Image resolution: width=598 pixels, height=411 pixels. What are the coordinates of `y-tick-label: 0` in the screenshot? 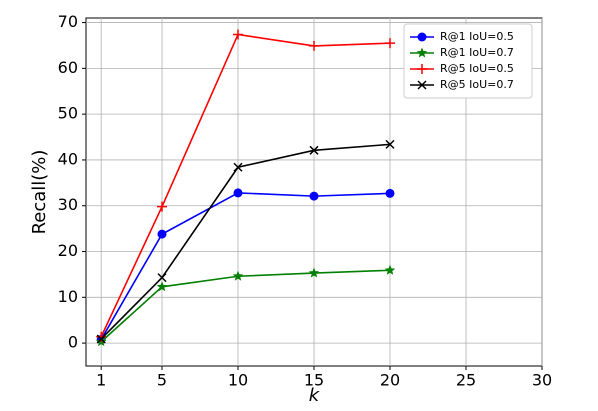 It's located at (73, 342).